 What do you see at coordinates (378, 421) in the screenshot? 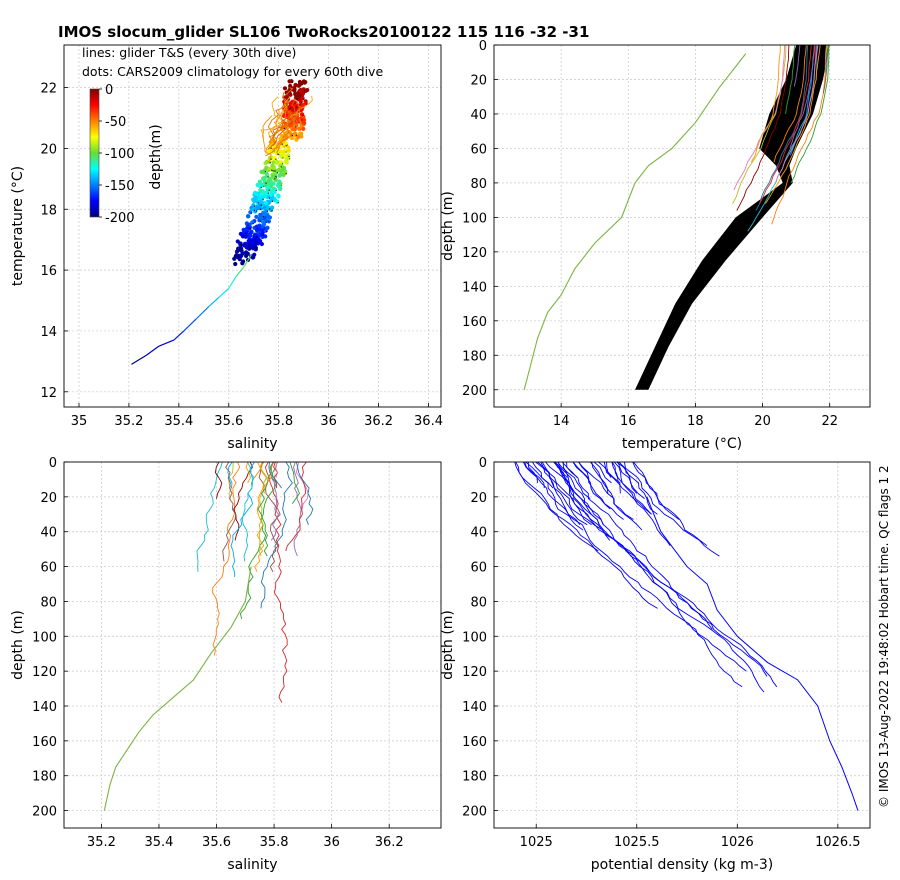
I see `x-tick-label: 36.2` at bounding box center [378, 421].